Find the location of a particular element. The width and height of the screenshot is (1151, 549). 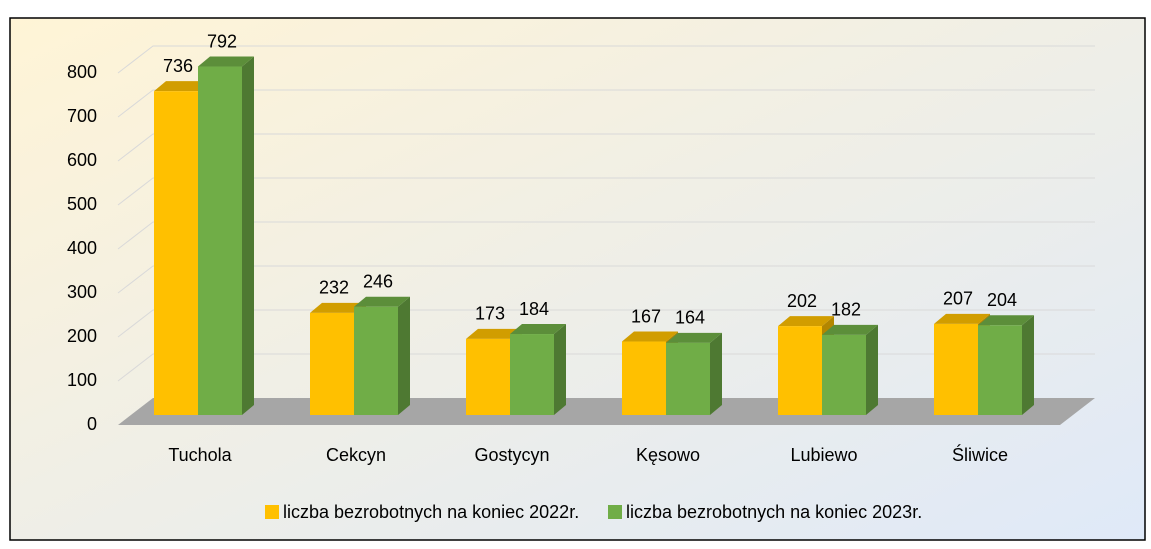

y-tick-label: 100 is located at coordinates (82, 380).